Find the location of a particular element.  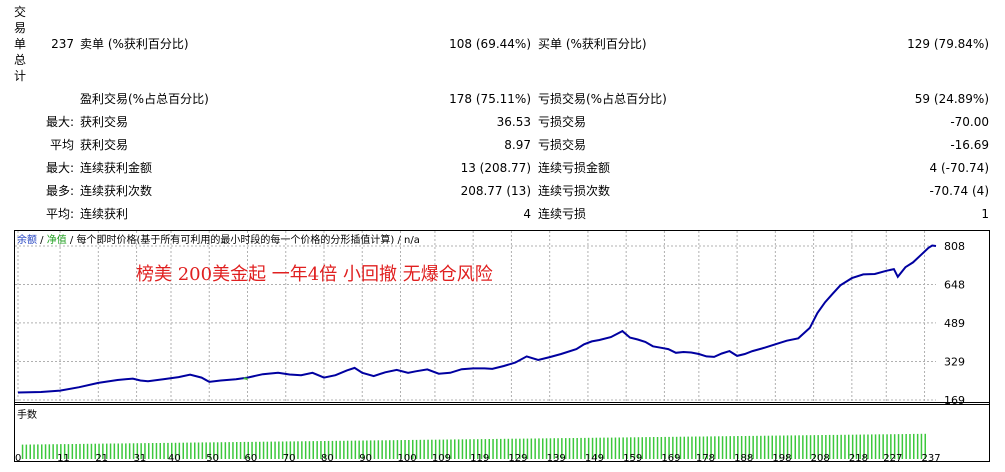

x-tick-label: 70 is located at coordinates (289, 457).